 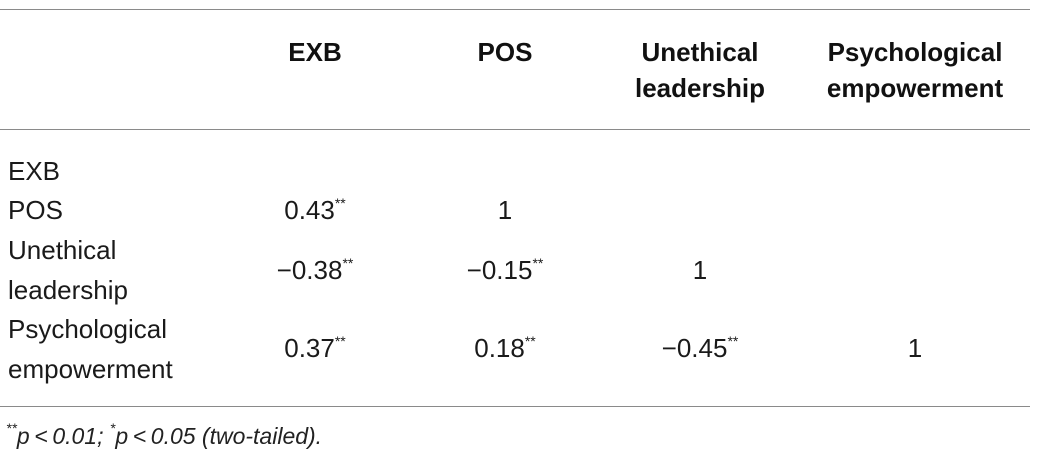 I want to click on cell-value: −0.45, so click(x=694, y=348).